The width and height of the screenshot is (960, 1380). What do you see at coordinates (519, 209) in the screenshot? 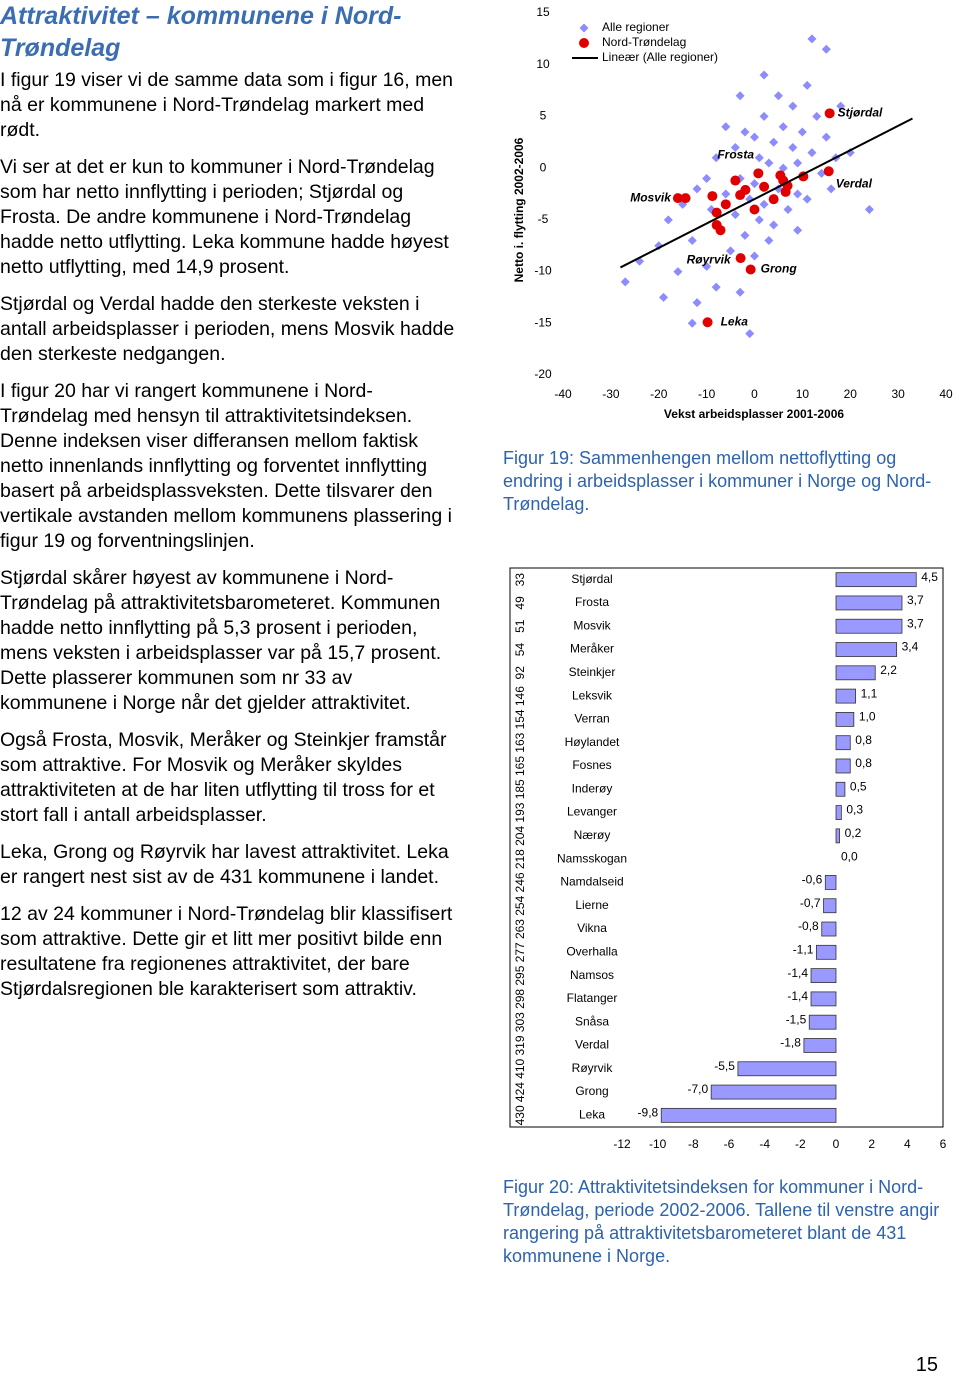
I see `y-axis-label: Netto i. flytting 2002-2006` at bounding box center [519, 209].